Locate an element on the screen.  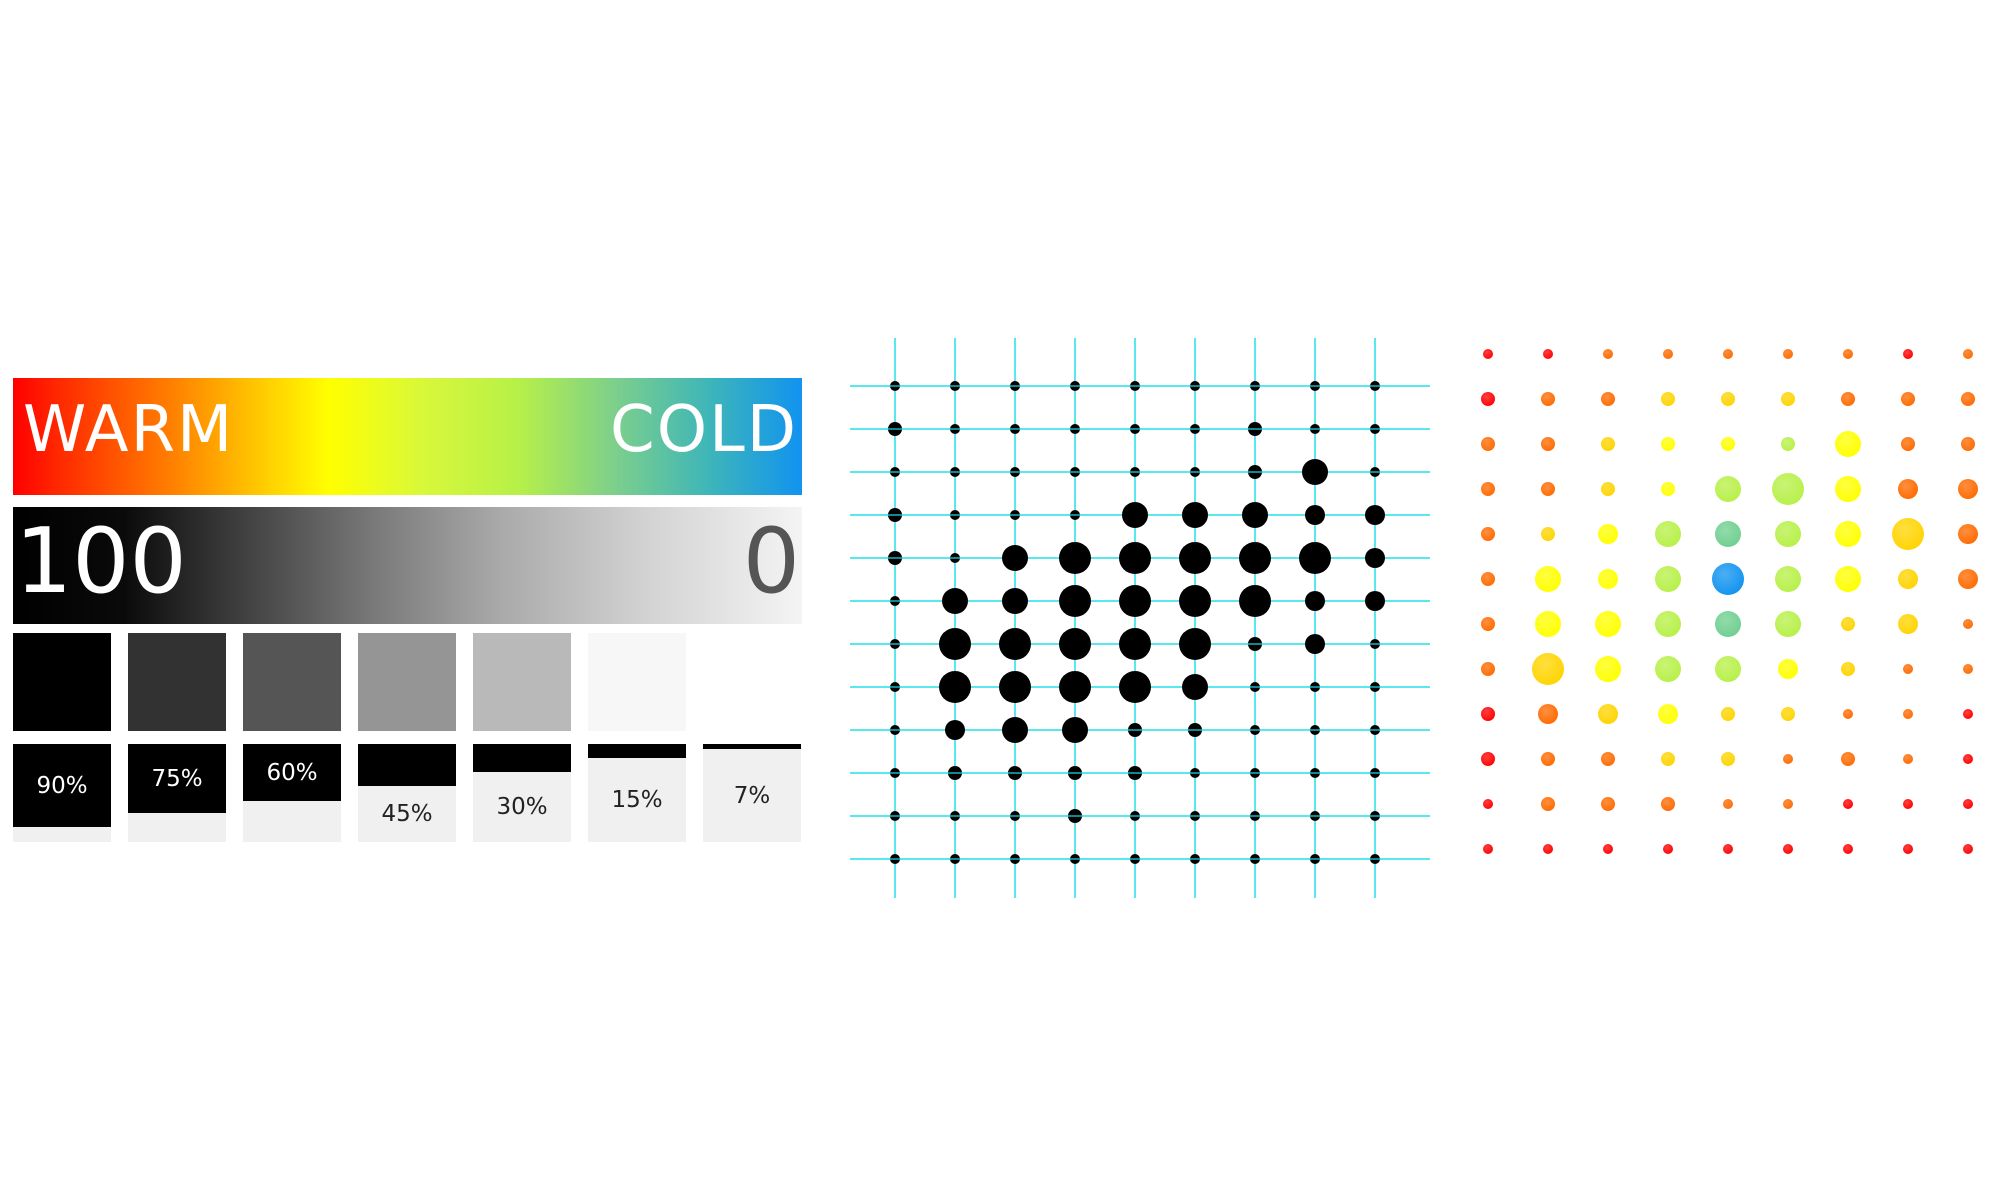
intensity-gradient-bar: 100 0 is located at coordinates (407, 565).